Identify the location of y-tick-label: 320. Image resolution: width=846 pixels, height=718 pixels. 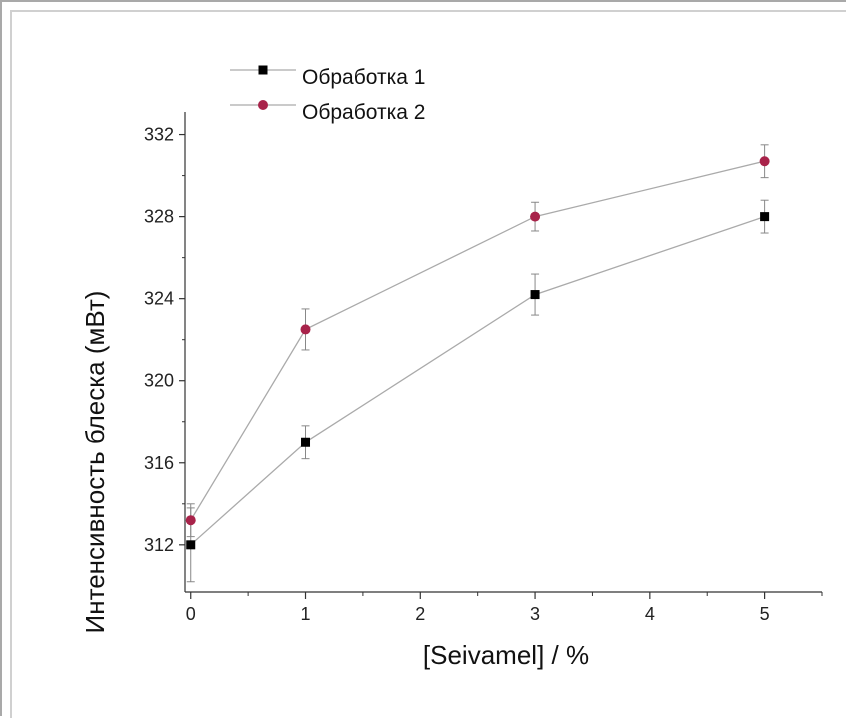
(159, 381).